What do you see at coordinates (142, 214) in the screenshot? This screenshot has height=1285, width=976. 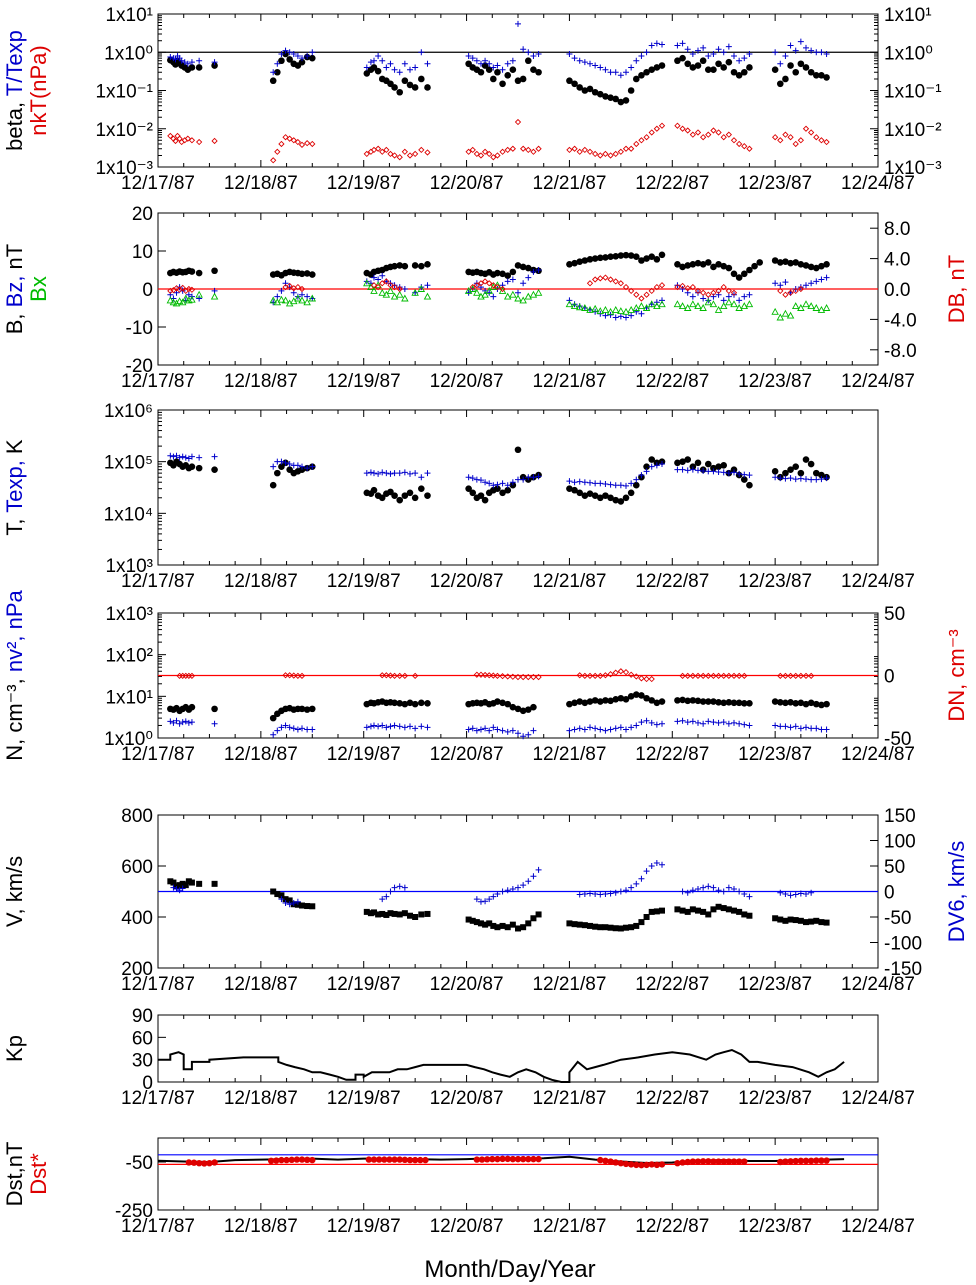 I see `y-tick-label: 20` at bounding box center [142, 214].